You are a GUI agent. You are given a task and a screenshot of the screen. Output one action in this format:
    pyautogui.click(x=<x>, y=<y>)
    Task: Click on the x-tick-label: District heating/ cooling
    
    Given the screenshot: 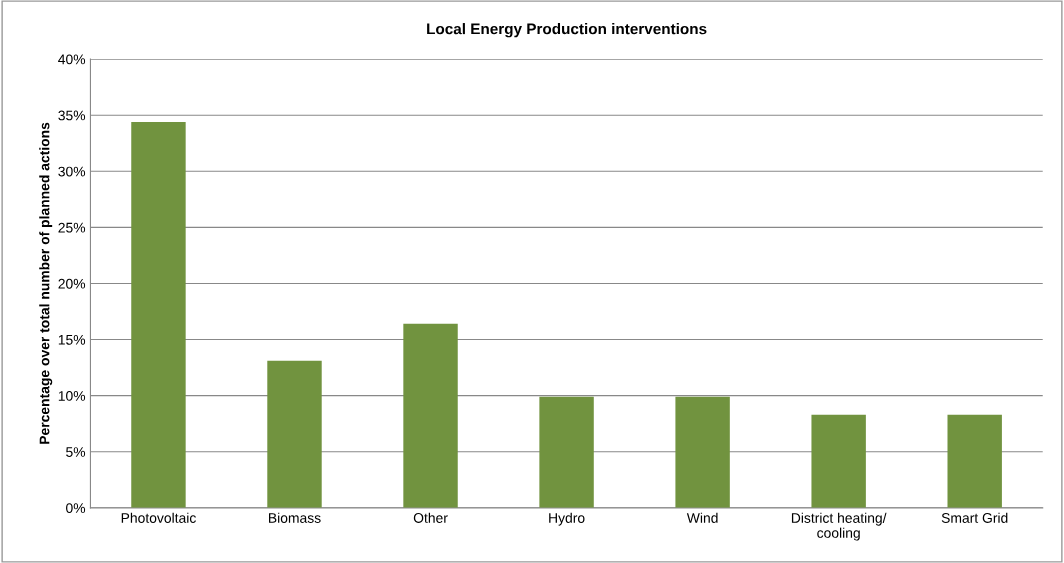 What is the action you would take?
    pyautogui.click(x=839, y=526)
    